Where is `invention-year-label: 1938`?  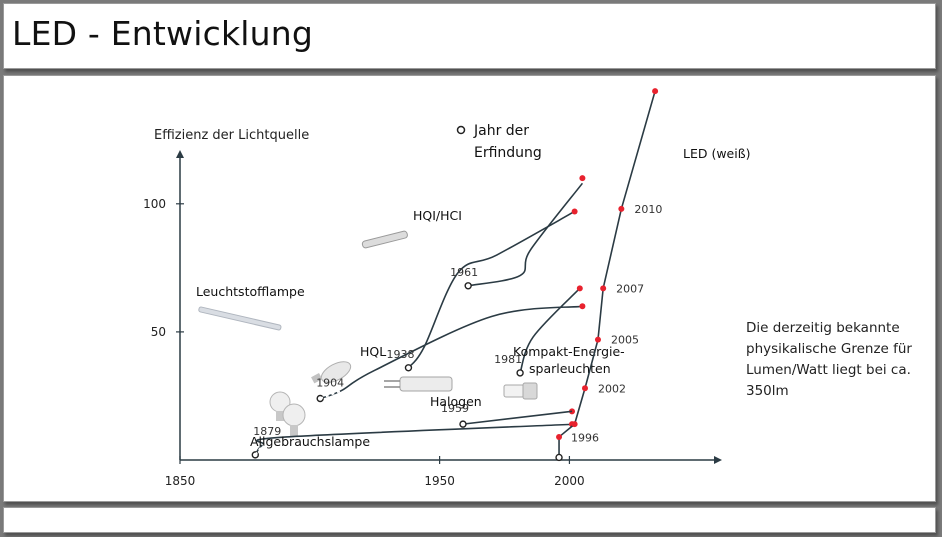
invention-year-label: 1938 is located at coordinates (400, 354).